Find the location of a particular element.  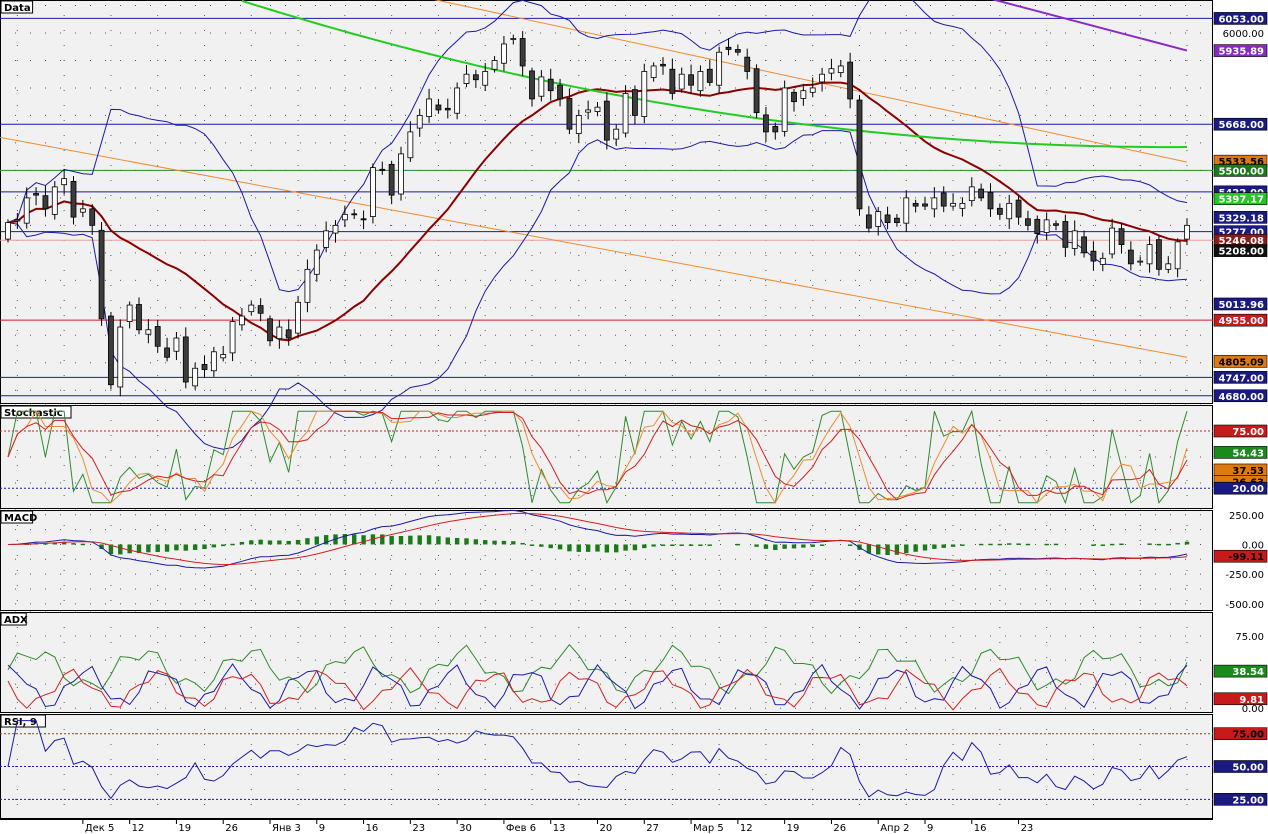

adx-series is located at coordinates (597, 677).